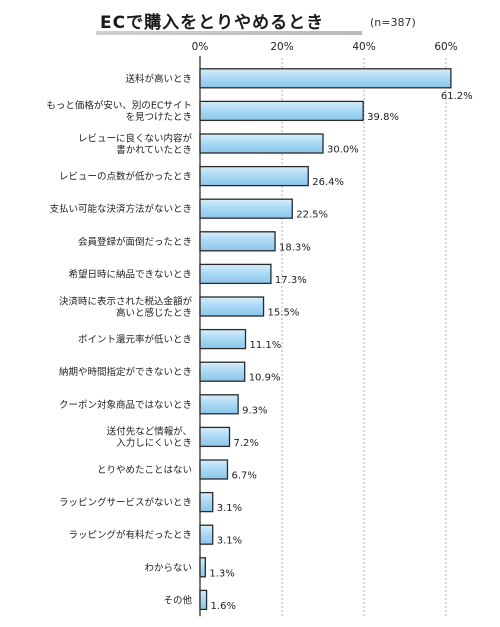 The image size is (500, 627). What do you see at coordinates (243, 476) in the screenshot?
I see `value-label: 6.7%` at bounding box center [243, 476].